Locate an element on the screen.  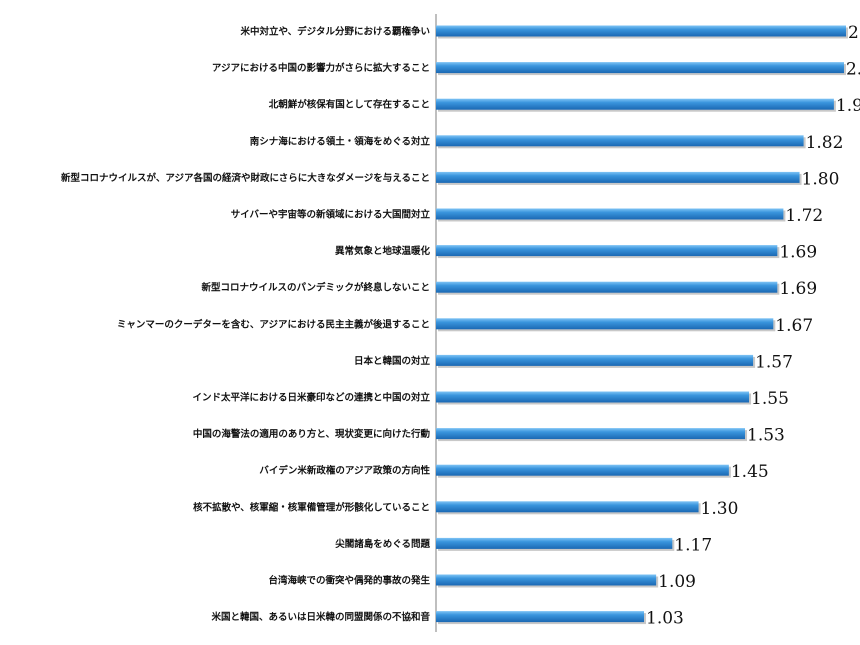
category-label: 新型コロナウイルスが、アジア各国の経済や財政にさらに大きなダメージを与えること is located at coordinates (245, 178).